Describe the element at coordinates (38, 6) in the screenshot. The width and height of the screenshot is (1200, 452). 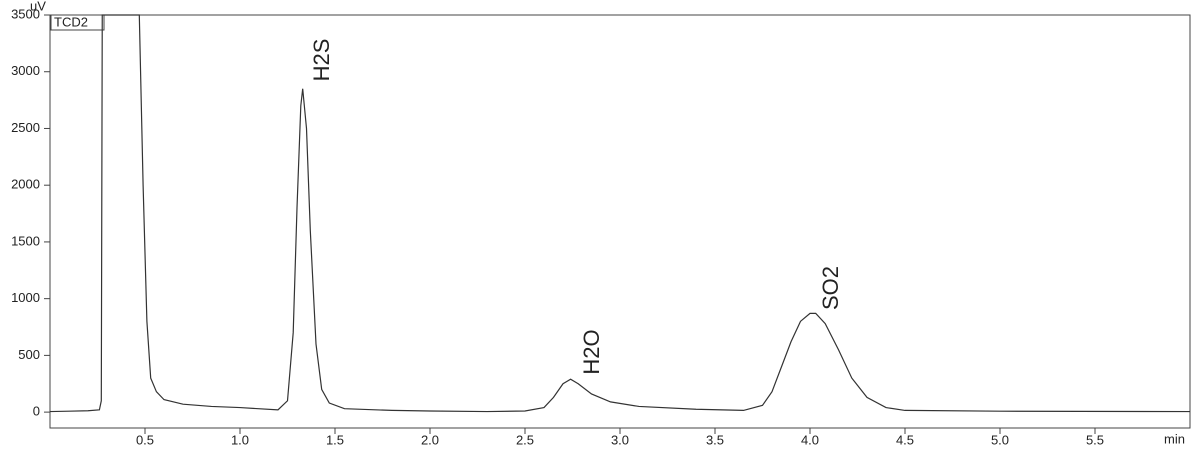
I see `y-axis-label: uV` at that location.